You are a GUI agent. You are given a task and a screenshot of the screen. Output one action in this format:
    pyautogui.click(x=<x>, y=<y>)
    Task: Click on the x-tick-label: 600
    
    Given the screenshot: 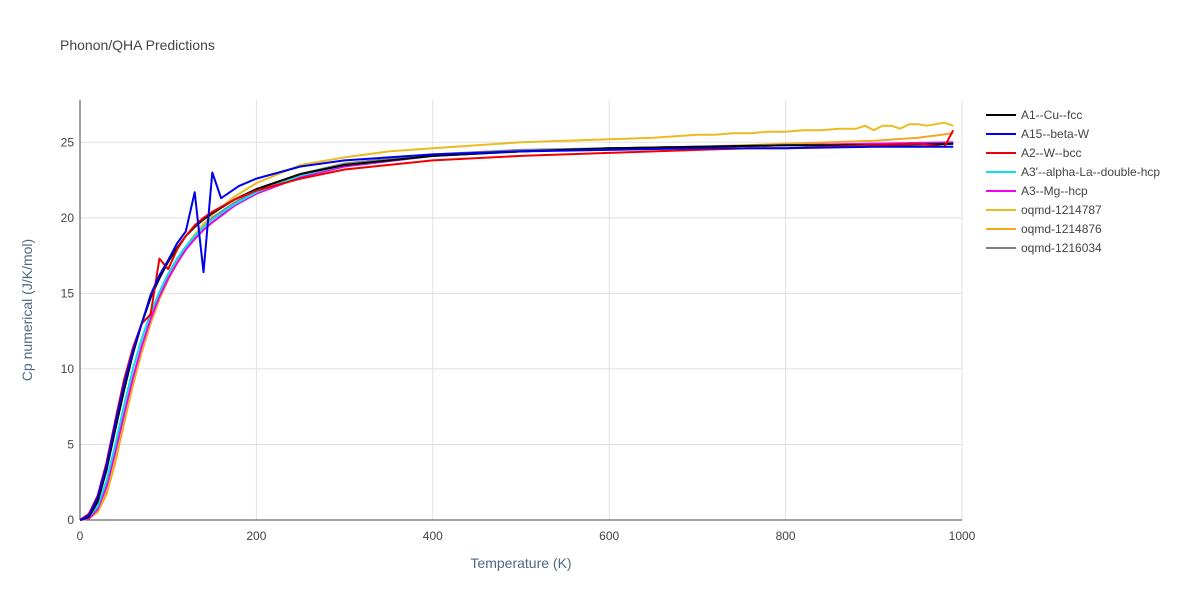 What is the action you would take?
    pyautogui.click(x=609, y=536)
    